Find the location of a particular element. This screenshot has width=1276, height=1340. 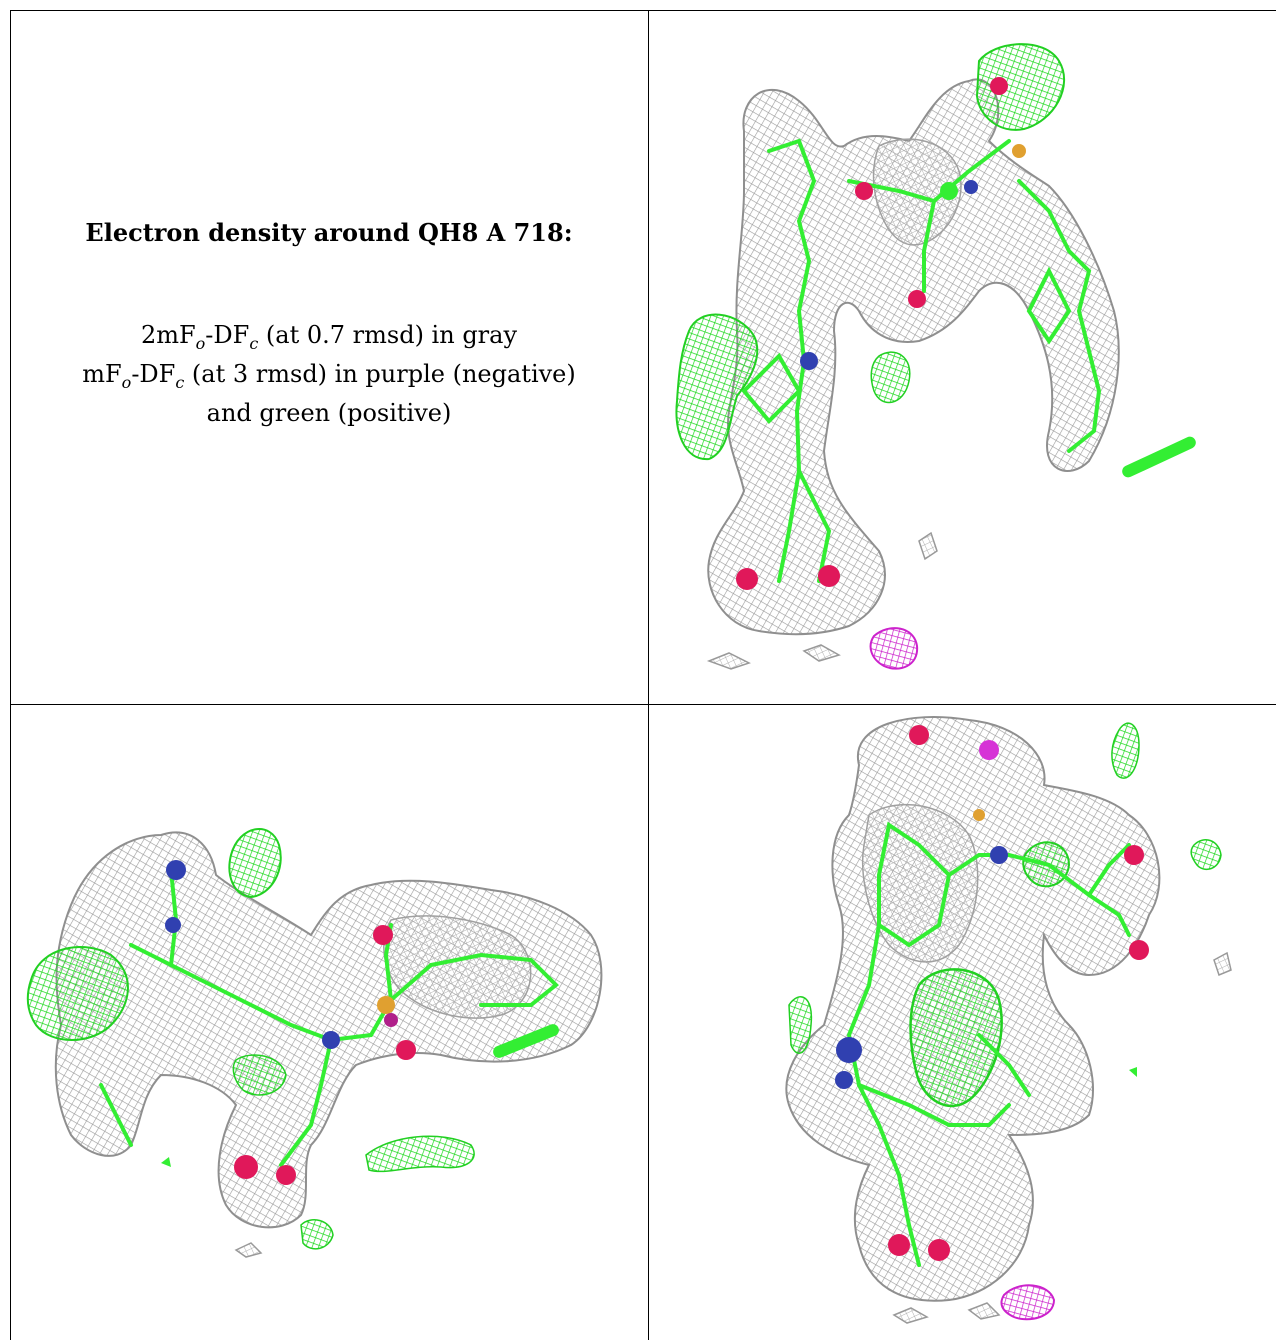

grid-line-top is located at coordinates (643, 10).